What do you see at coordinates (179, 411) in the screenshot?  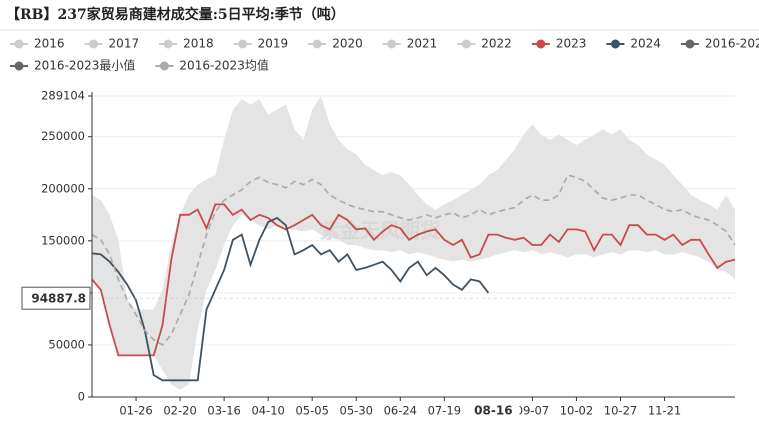 I see `x-tick-label: 02-20` at bounding box center [179, 411].